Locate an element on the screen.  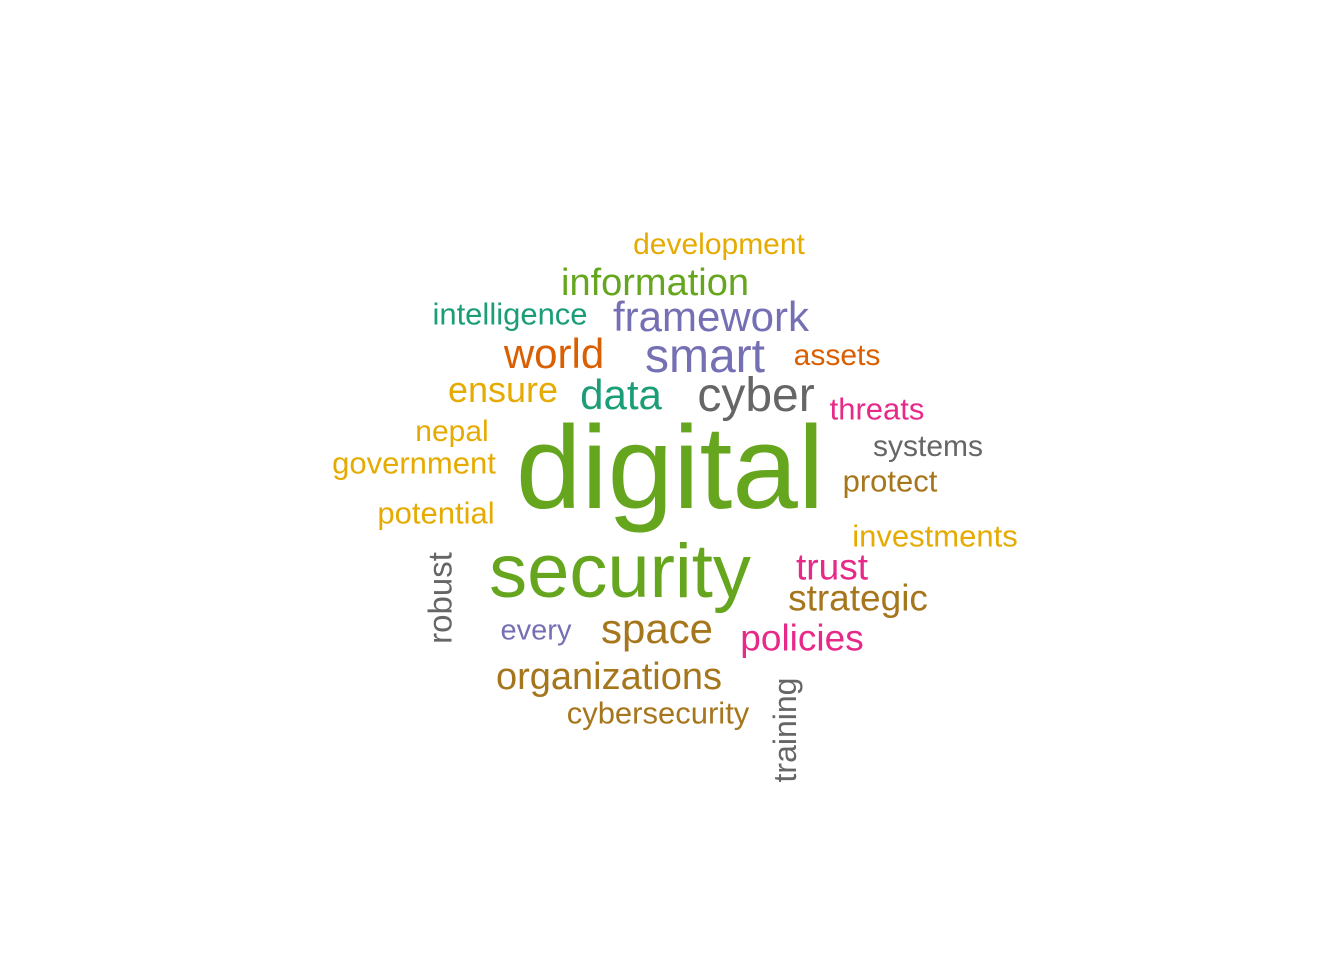
word-every: every is located at coordinates (536, 630).